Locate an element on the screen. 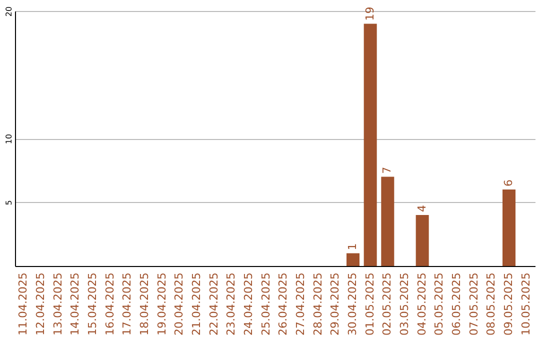 The width and height of the screenshot is (540, 340). x-tick-label: 04.05.2025 is located at coordinates (421, 304).